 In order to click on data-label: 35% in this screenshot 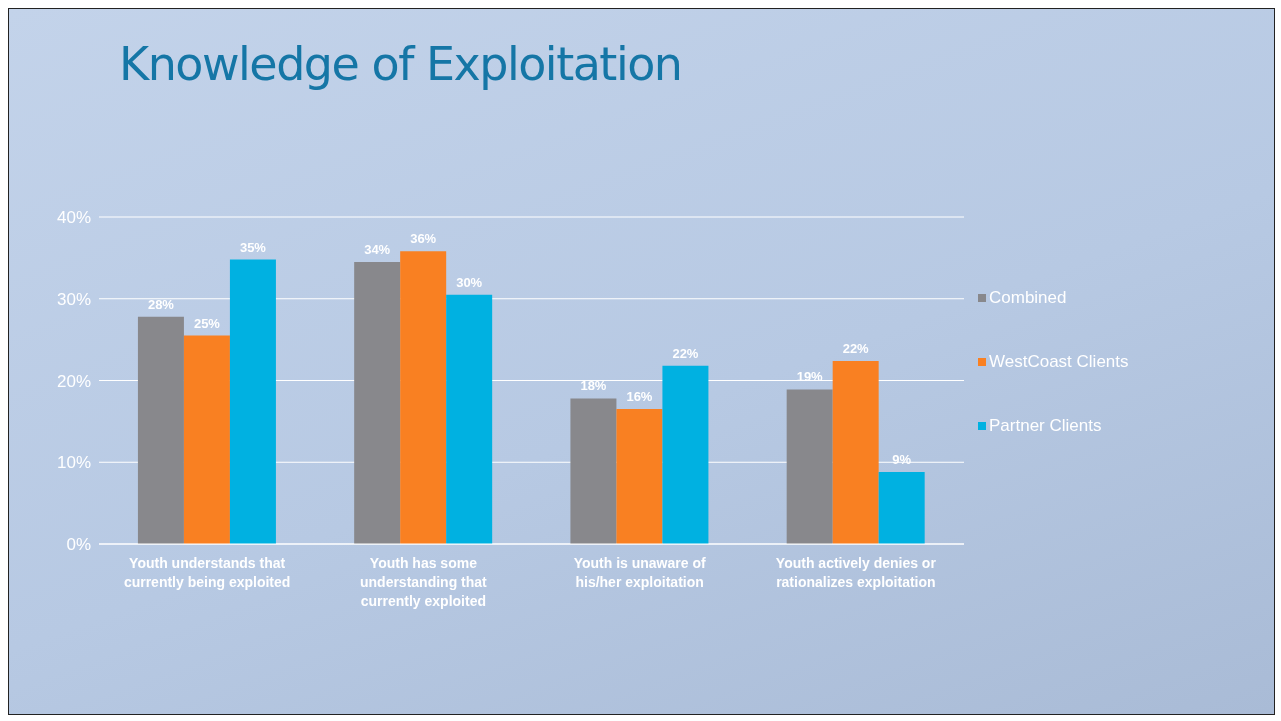, I will do `click(253, 247)`.